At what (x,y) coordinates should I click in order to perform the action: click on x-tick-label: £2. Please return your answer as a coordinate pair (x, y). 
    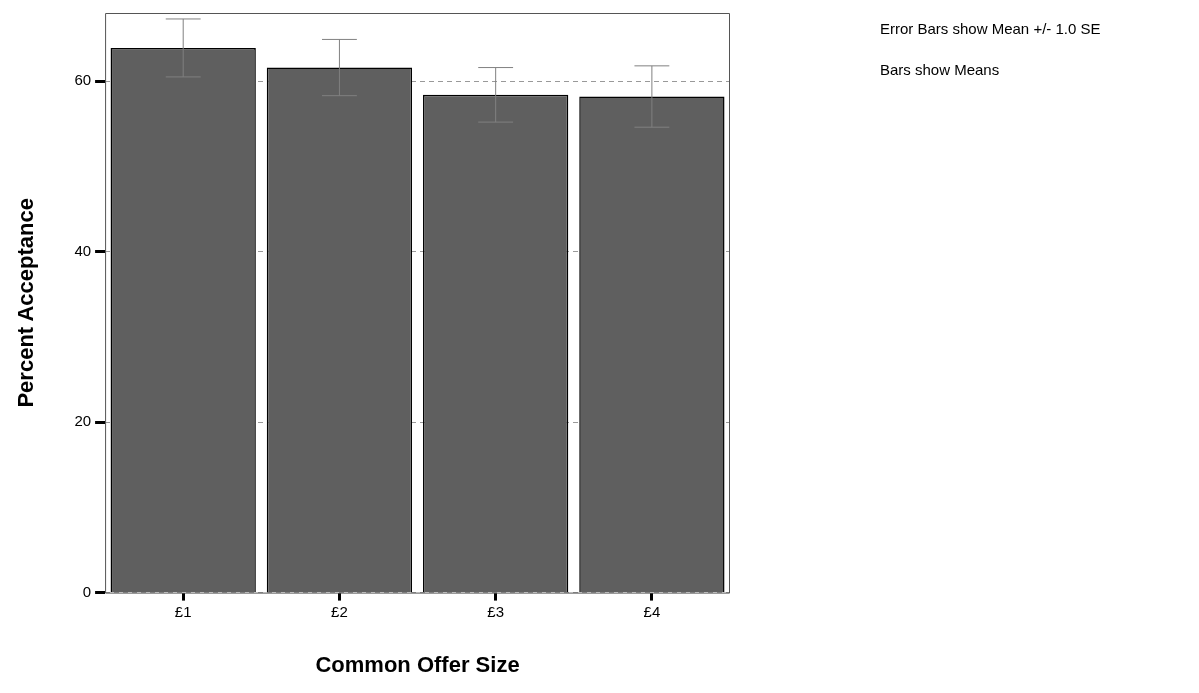
    Looking at the image, I should click on (339, 611).